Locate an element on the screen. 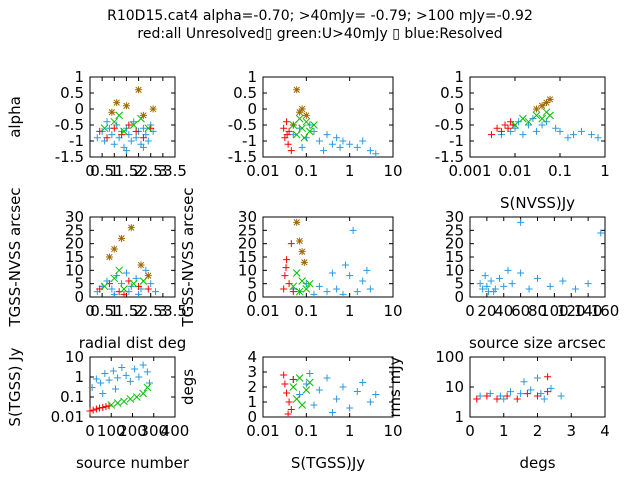  data-point-panel5-s1 is located at coordinates (284, 289).